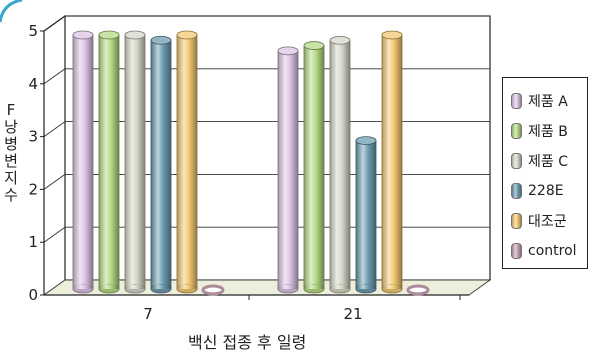  Describe the element at coordinates (83, 162) in the screenshot. I see `bar-제품 A-7` at that location.